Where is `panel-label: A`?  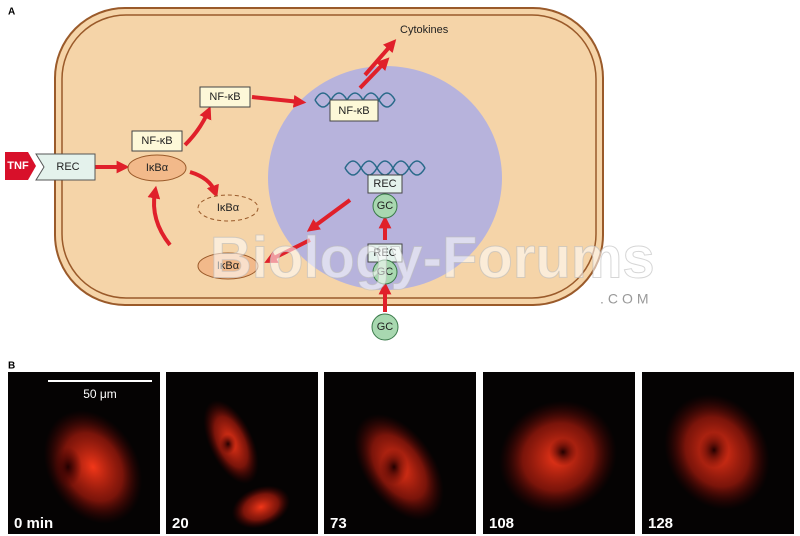
panel-label: A is located at coordinates (11, 12).